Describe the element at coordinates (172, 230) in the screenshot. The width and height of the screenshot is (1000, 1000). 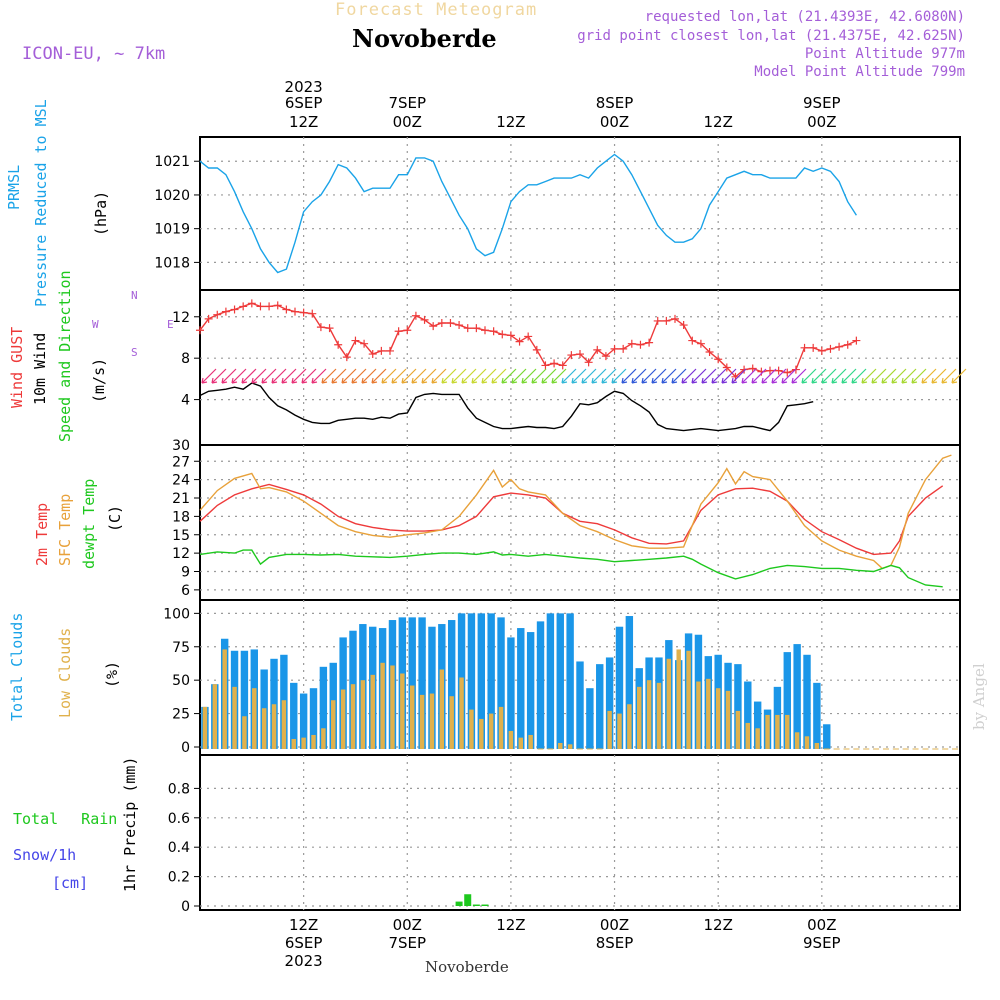
I see `y-tick-label: 1019` at that location.